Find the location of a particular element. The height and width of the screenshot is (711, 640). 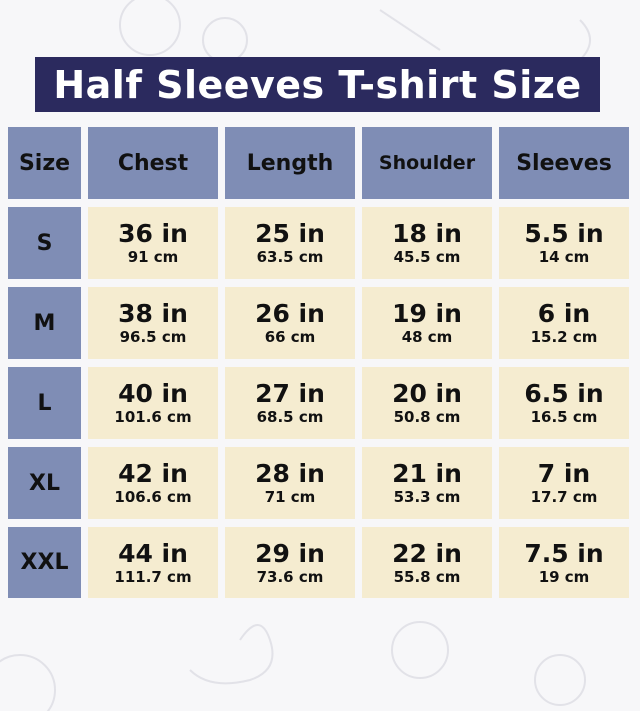

inches-value: 7 in is located at coordinates (564, 473).